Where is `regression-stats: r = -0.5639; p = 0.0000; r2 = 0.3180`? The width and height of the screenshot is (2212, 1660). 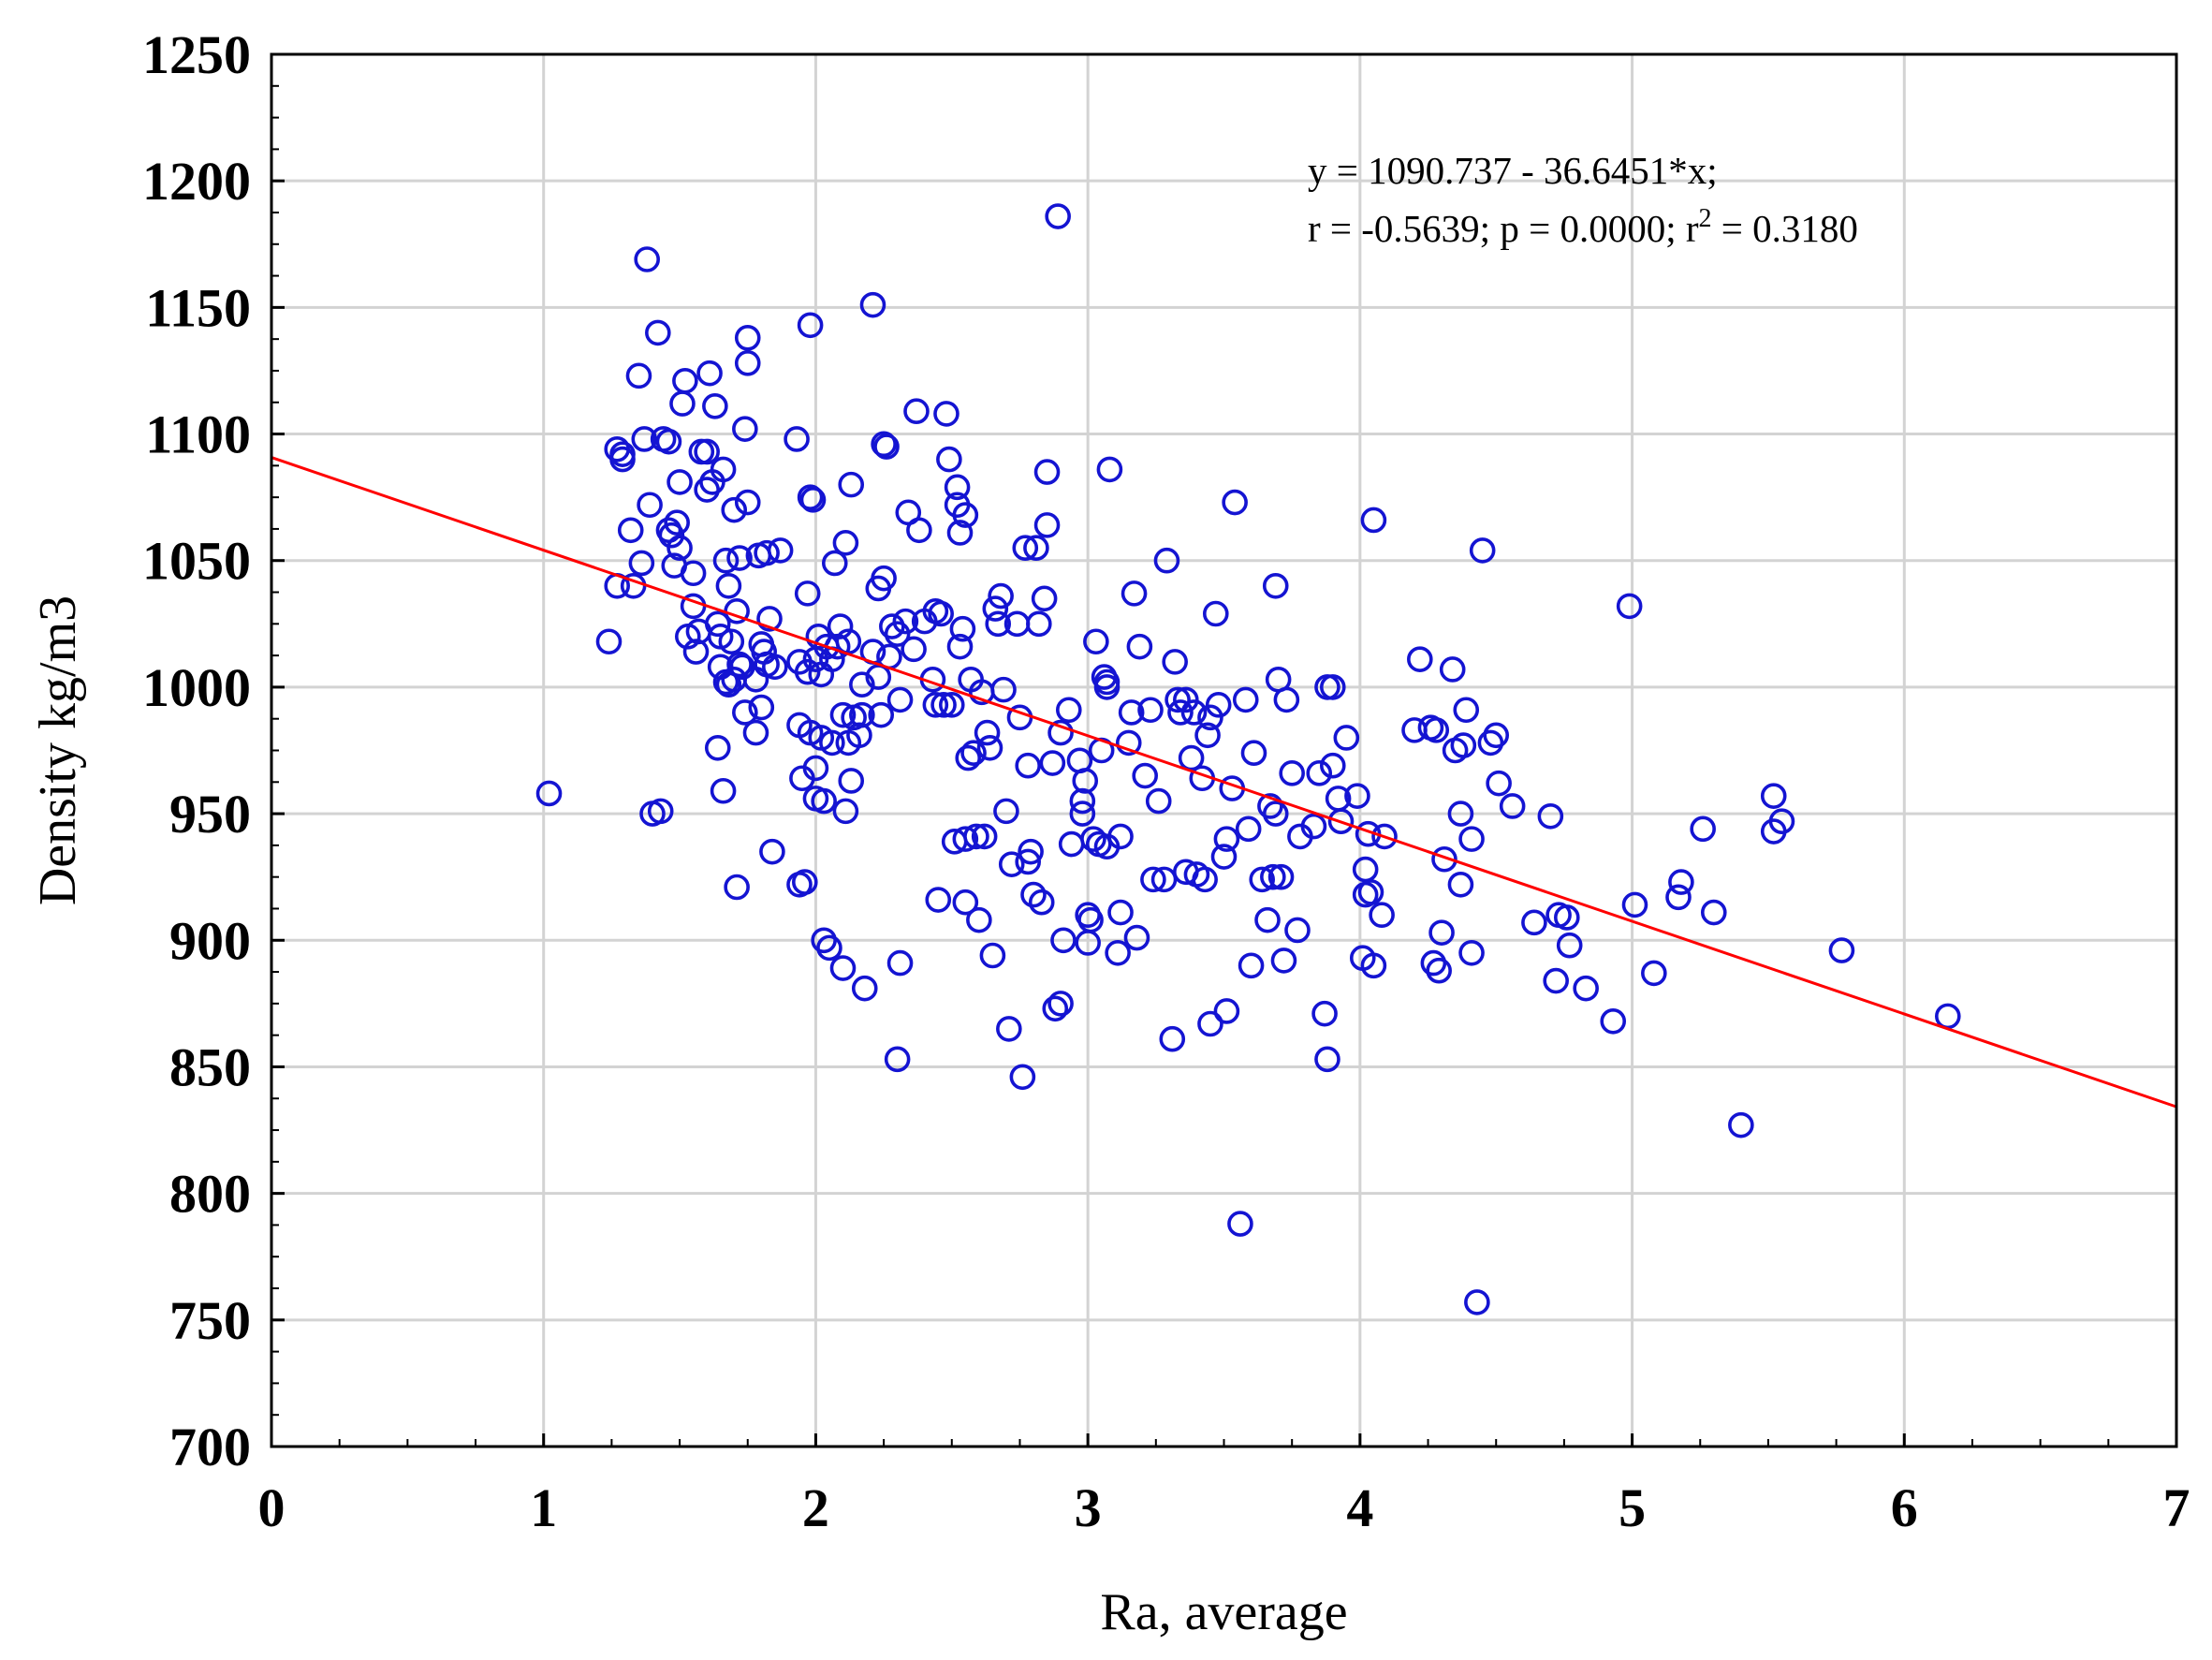 regression-stats: r = -0.5639; p = 0.0000; r2 = 0.3180 is located at coordinates (1583, 227).